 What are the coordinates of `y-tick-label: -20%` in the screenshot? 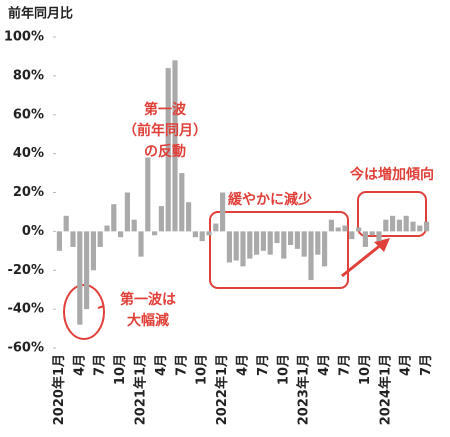 It's located at (25, 270).